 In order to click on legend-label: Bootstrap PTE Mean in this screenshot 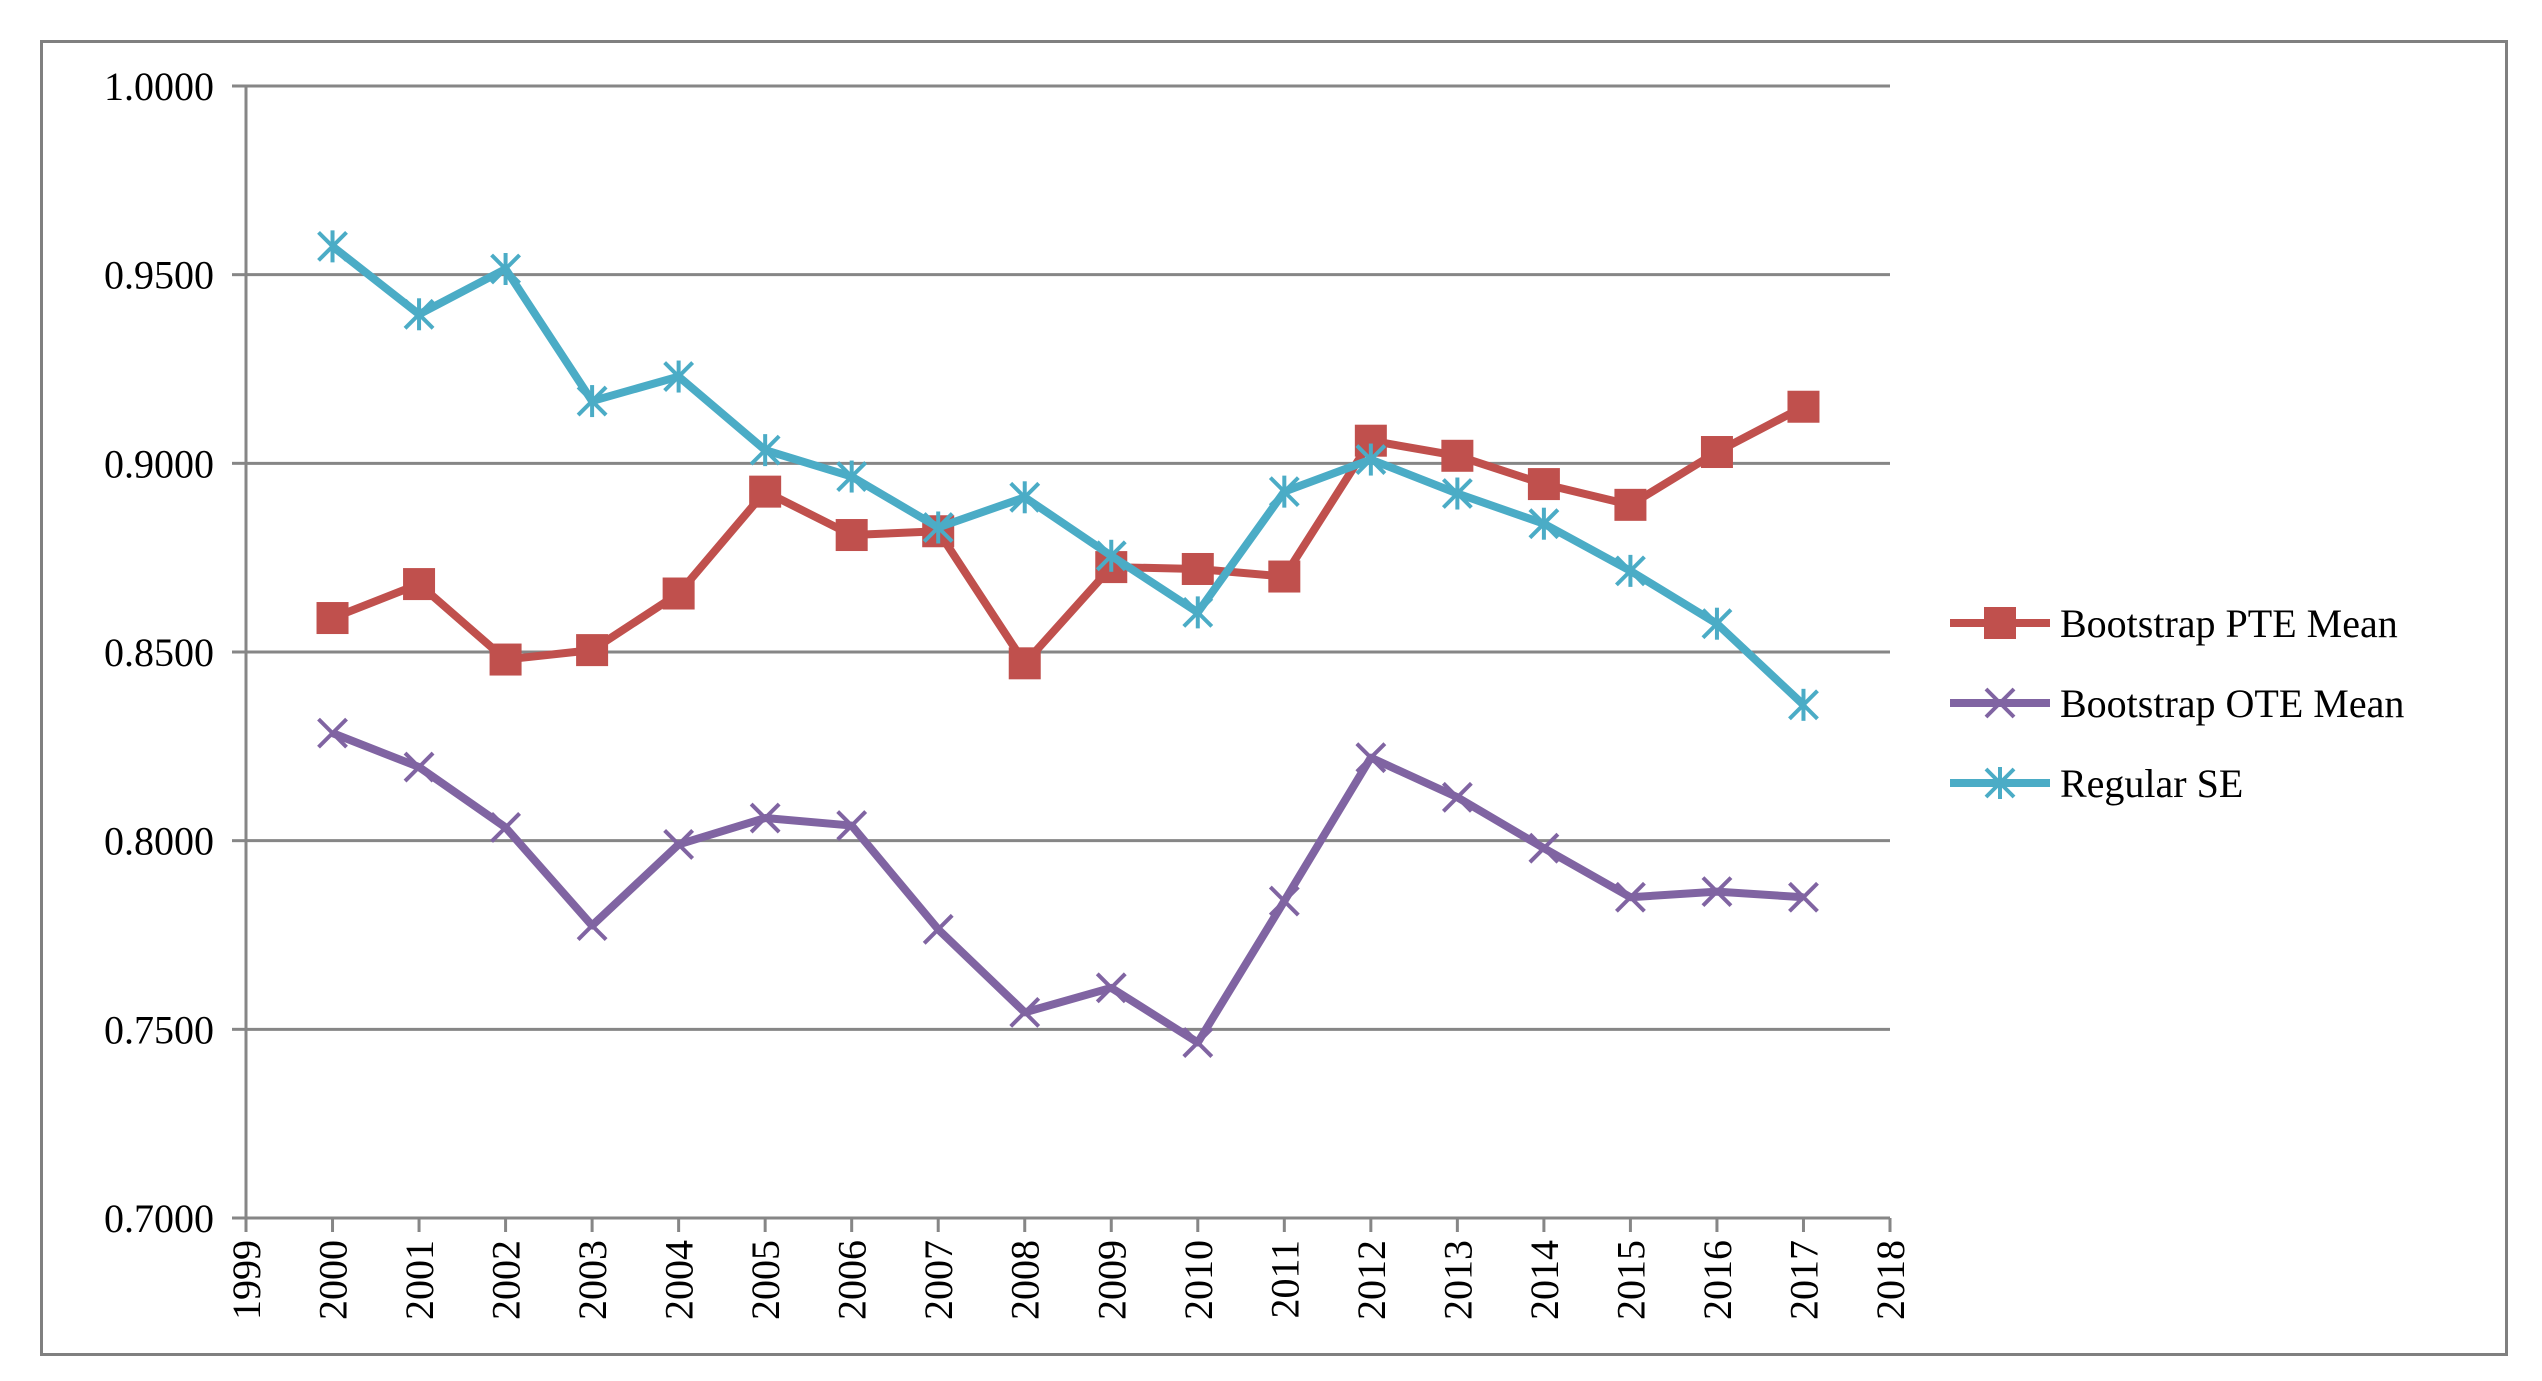, I will do `click(2229, 623)`.